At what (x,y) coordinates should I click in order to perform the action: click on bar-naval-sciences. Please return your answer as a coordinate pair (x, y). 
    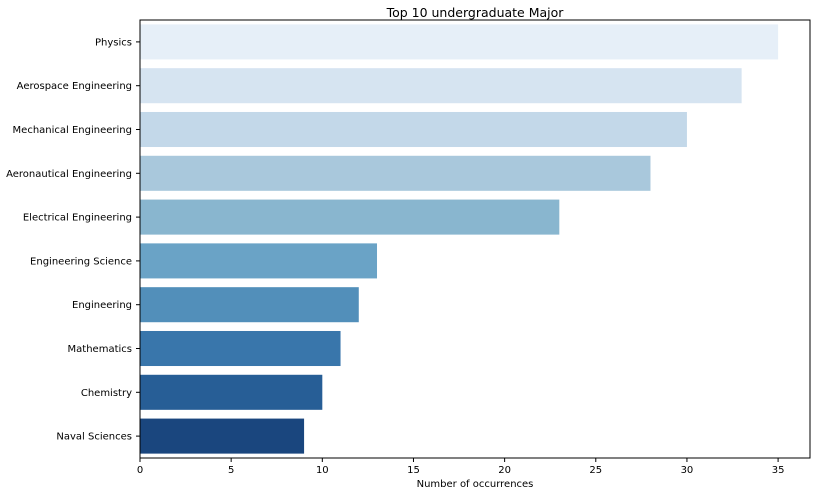
    Looking at the image, I should click on (222, 436).